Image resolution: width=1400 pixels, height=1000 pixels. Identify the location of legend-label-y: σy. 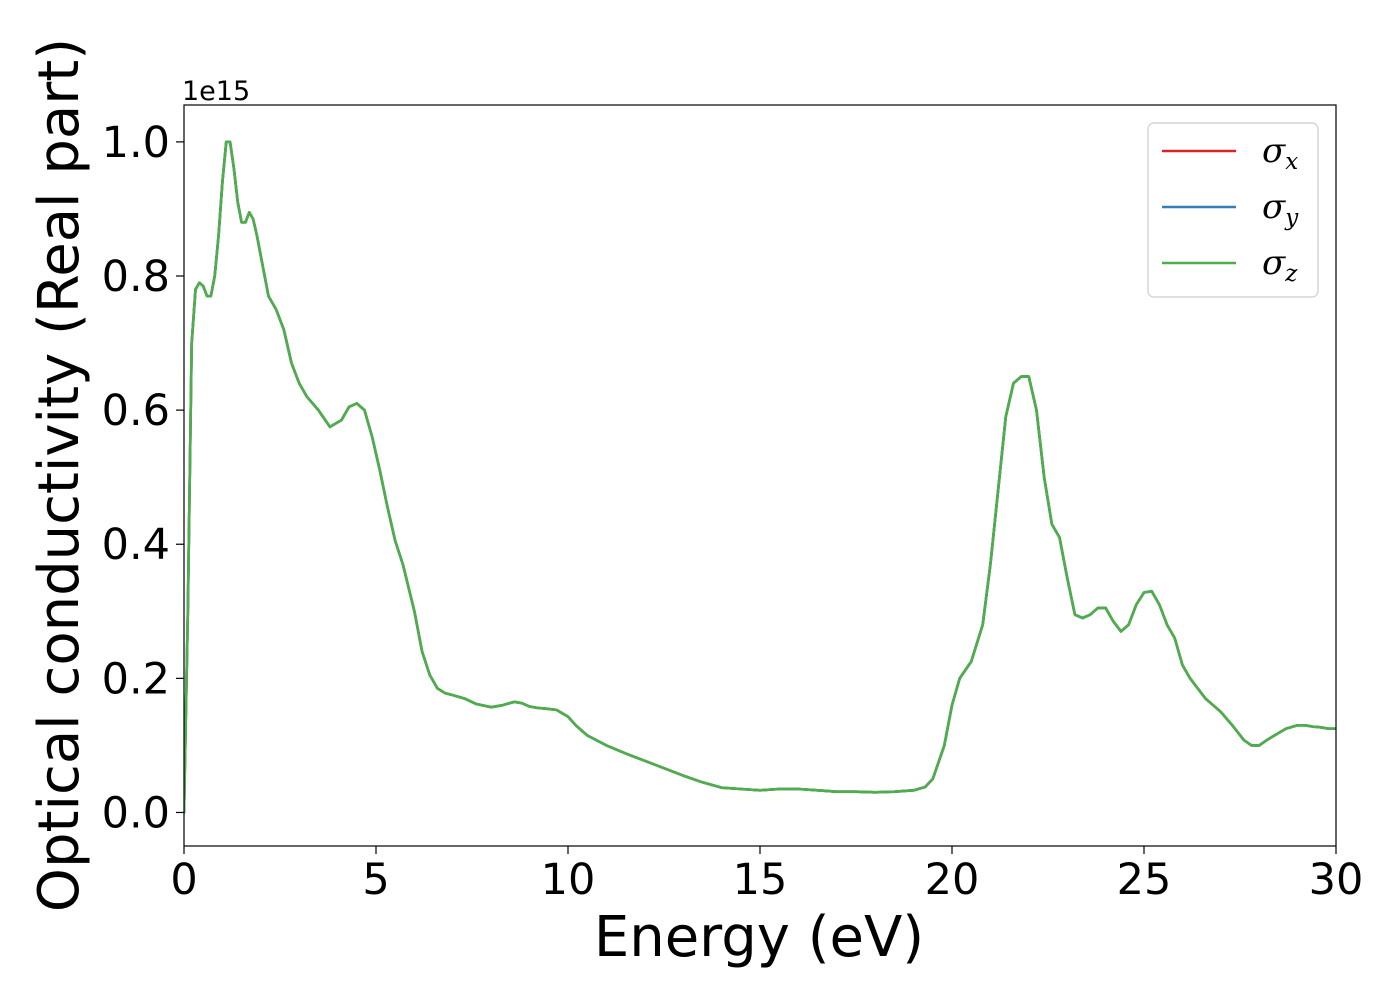
(1280, 209).